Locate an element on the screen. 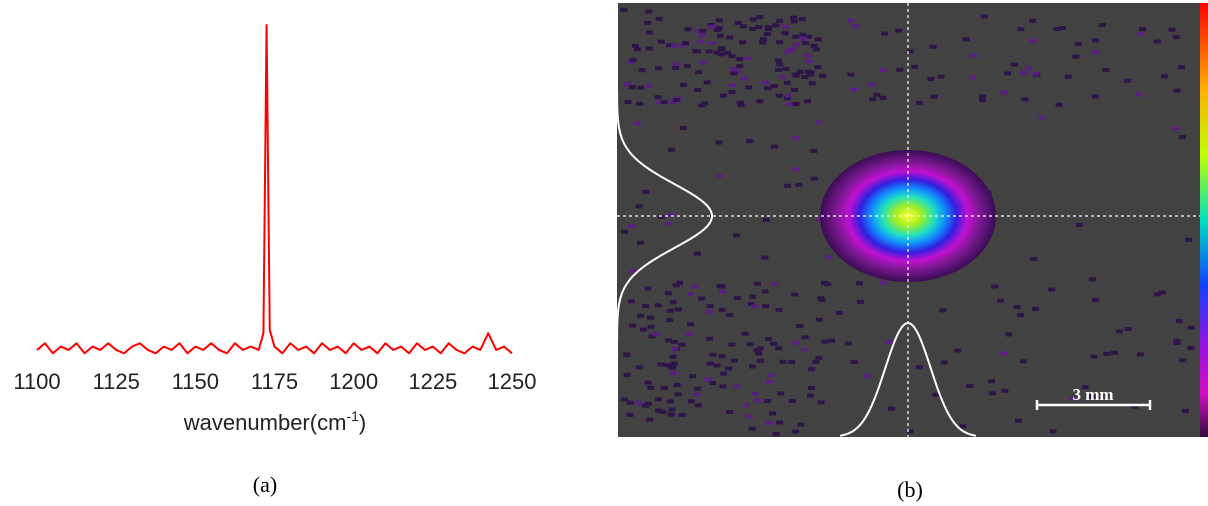 The height and width of the screenshot is (506, 1208). scale-bar-label: 3 mm is located at coordinates (1092, 394).